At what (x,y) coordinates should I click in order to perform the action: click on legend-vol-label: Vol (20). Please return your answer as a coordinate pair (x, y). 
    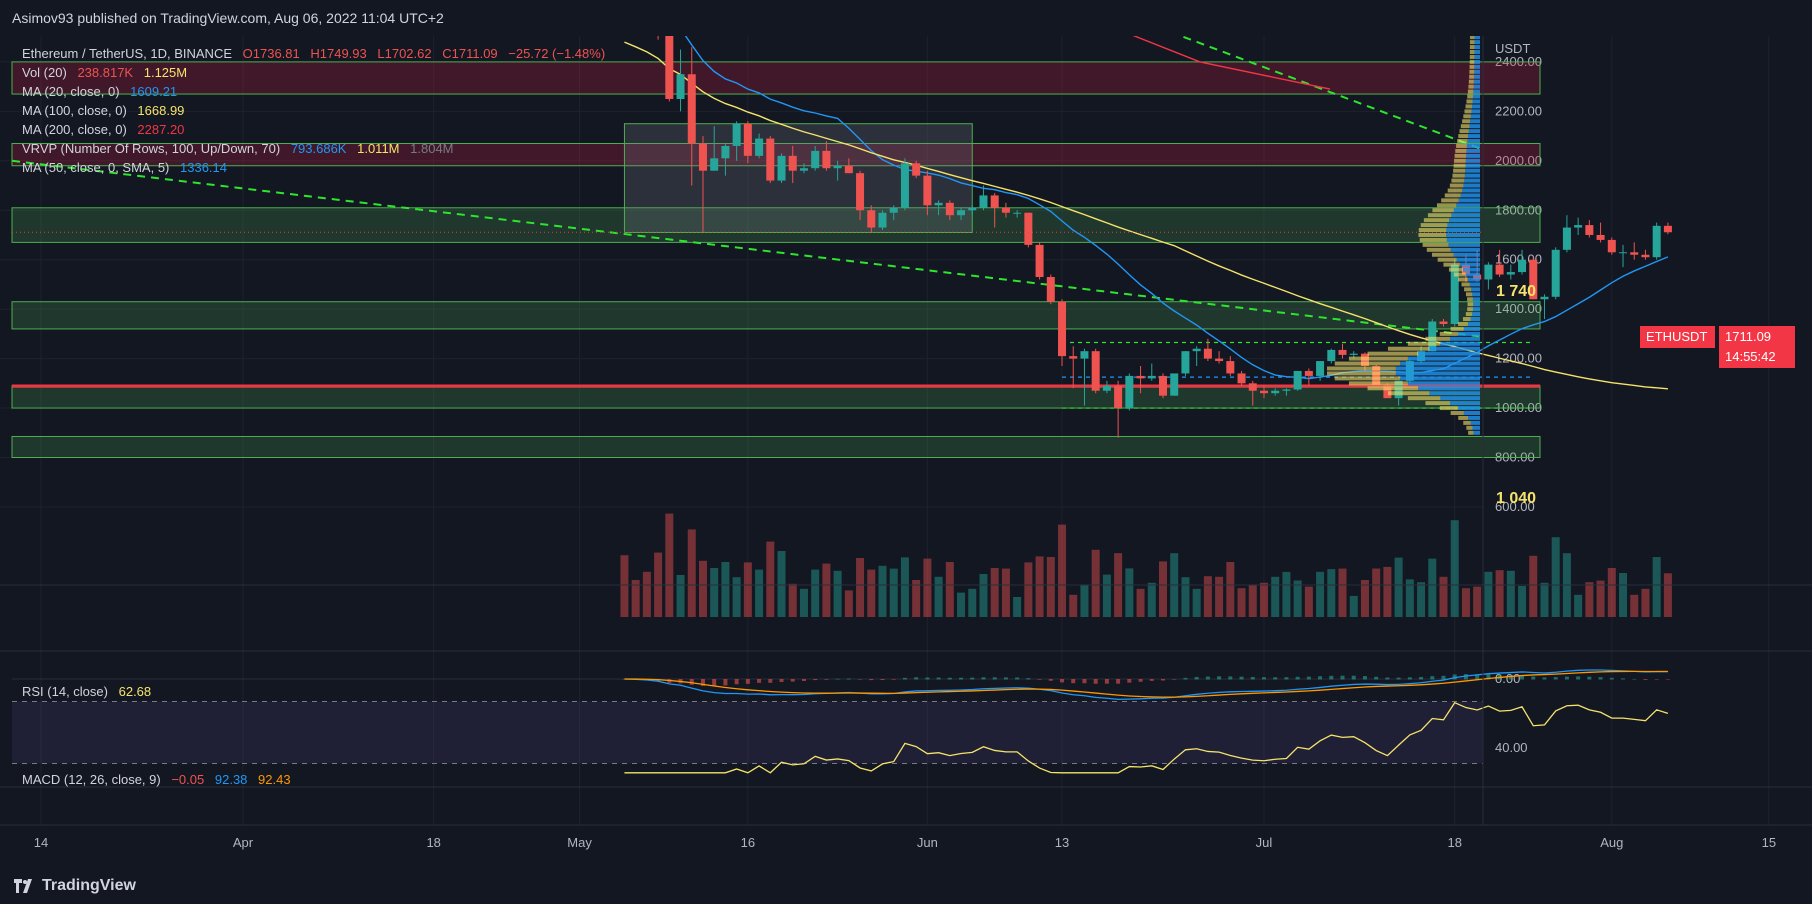
    Looking at the image, I should click on (44, 72).